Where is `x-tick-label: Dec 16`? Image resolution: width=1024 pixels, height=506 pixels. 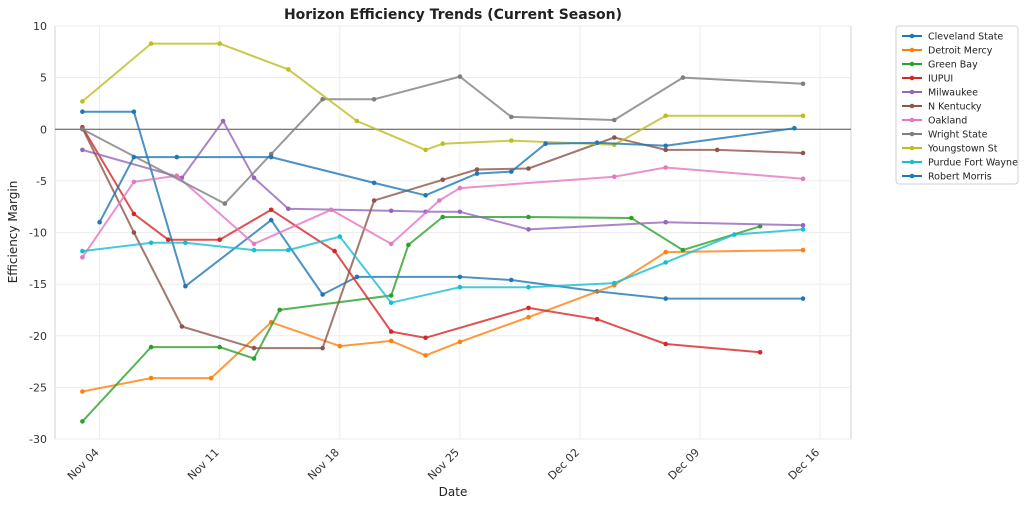
x-tick-label: Dec 16 is located at coordinates (804, 464).